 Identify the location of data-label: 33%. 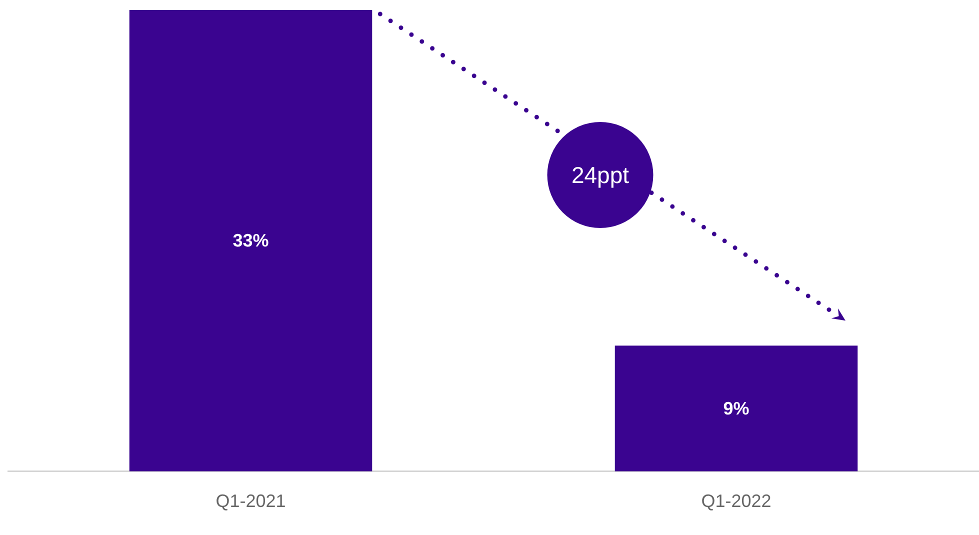
(250, 240).